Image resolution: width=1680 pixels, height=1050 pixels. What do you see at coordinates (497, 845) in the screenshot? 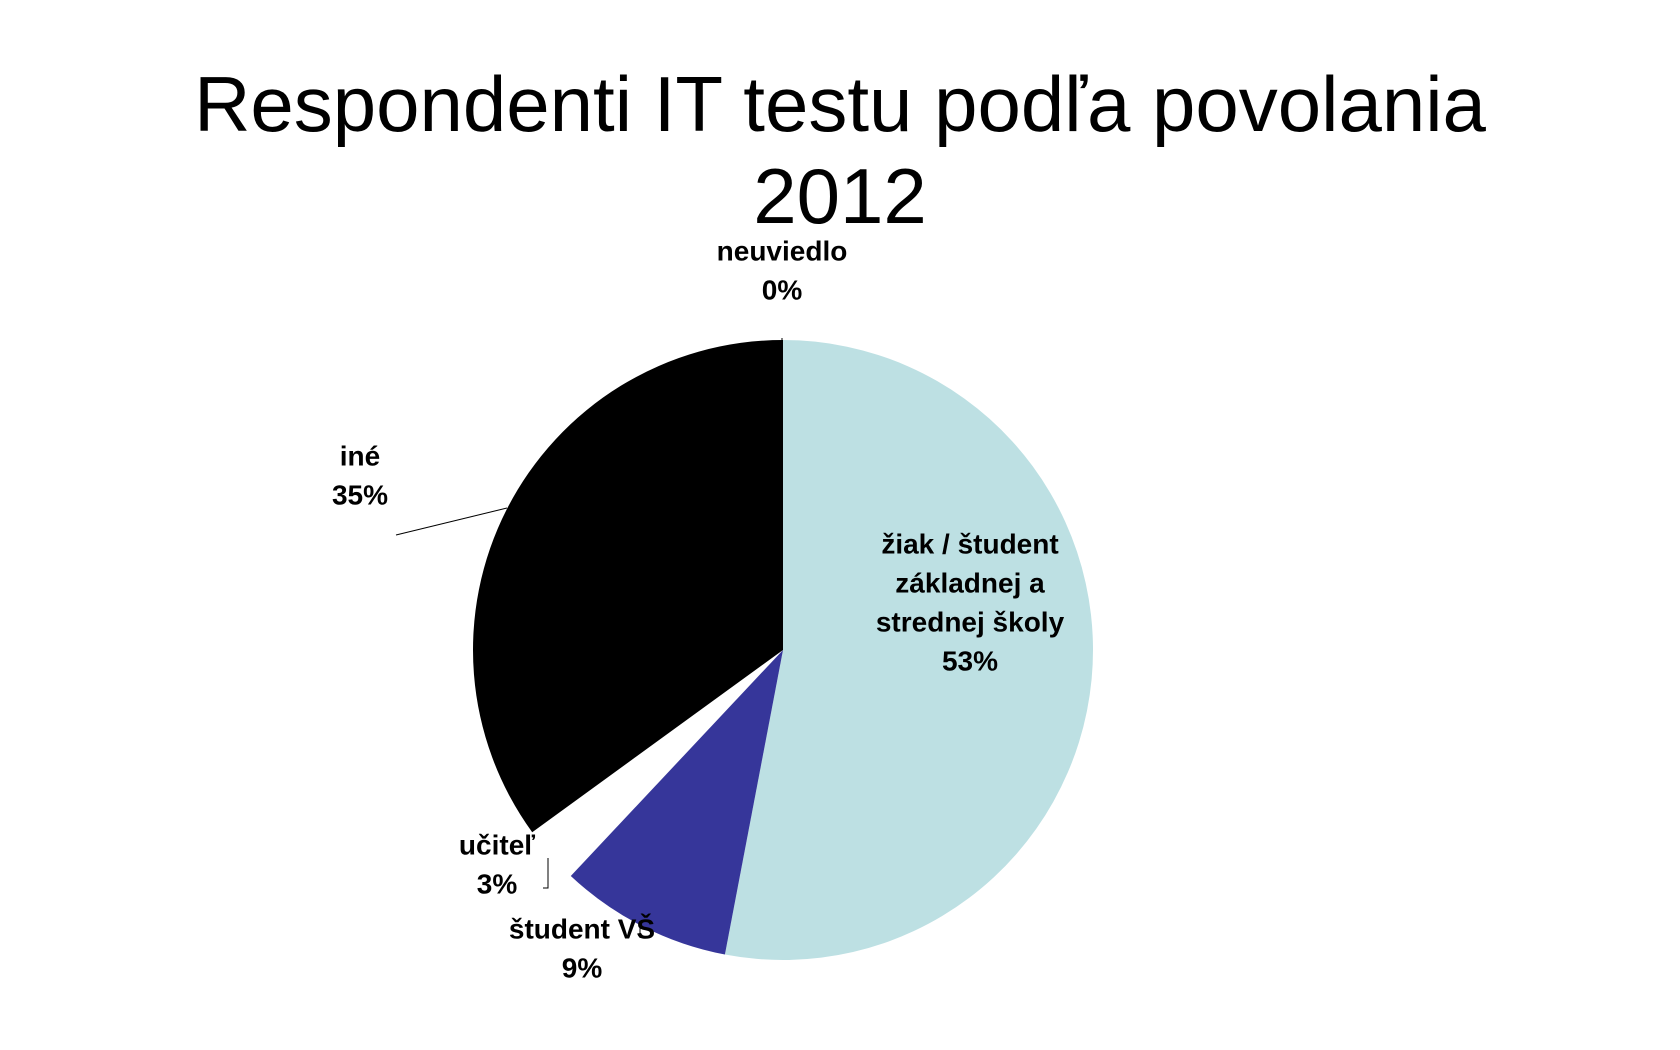
I see `slice-name-label: učiteľ` at bounding box center [497, 845].